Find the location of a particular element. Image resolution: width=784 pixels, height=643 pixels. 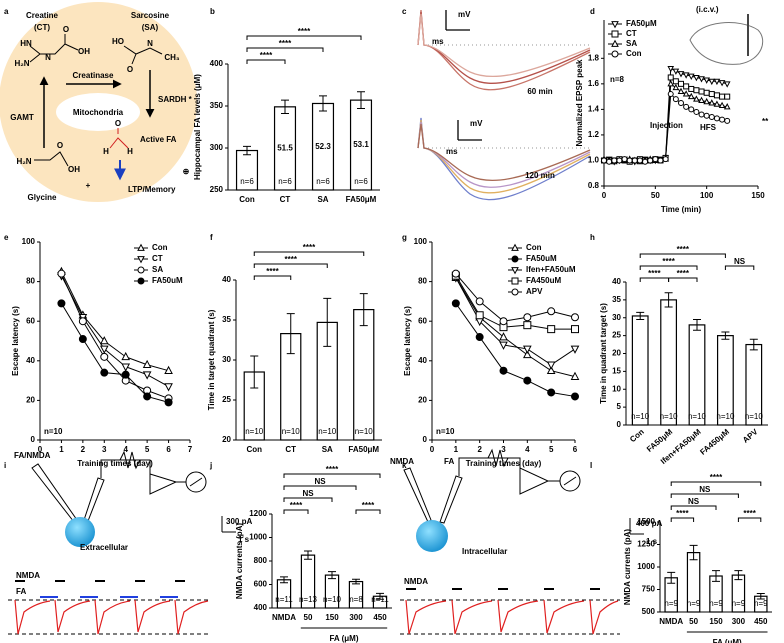

x-tick-label: 150 is located at coordinates (758, 195).